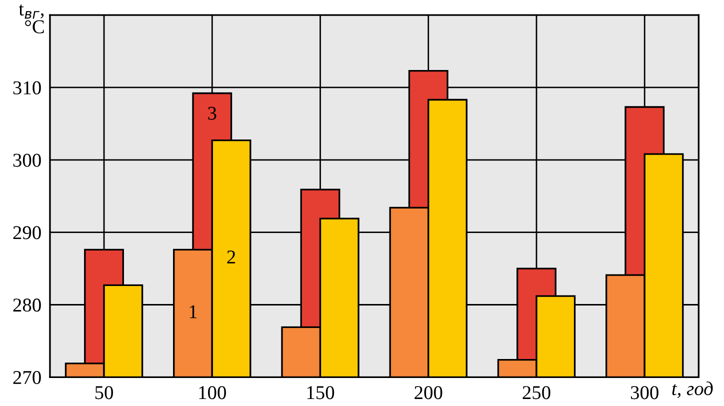  Describe the element at coordinates (27, 160) in the screenshot. I see `y-tick-label: 300` at that location.